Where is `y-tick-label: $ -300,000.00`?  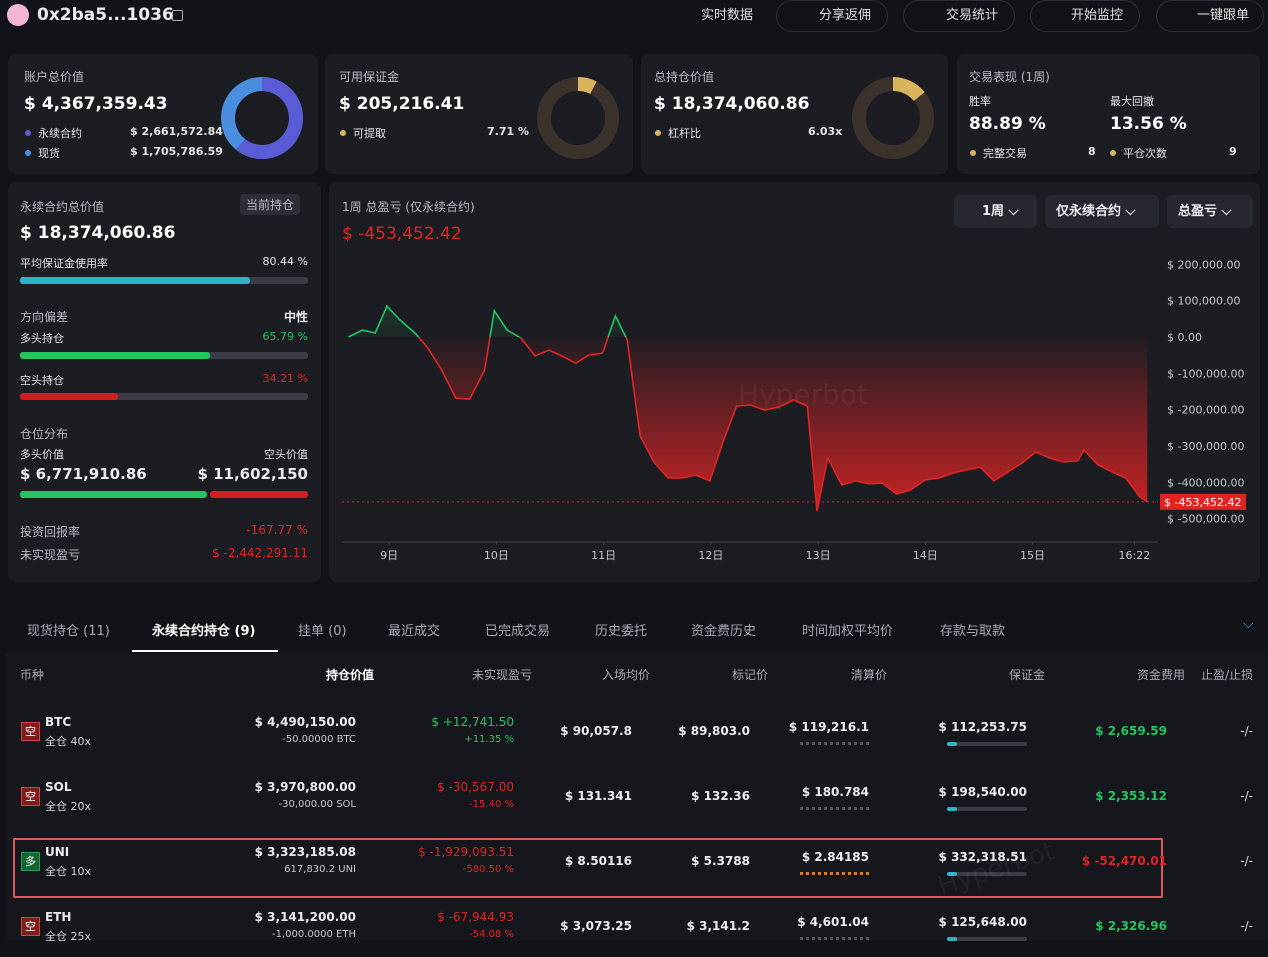 y-tick-label: $ -300,000.00 is located at coordinates (1205, 446).